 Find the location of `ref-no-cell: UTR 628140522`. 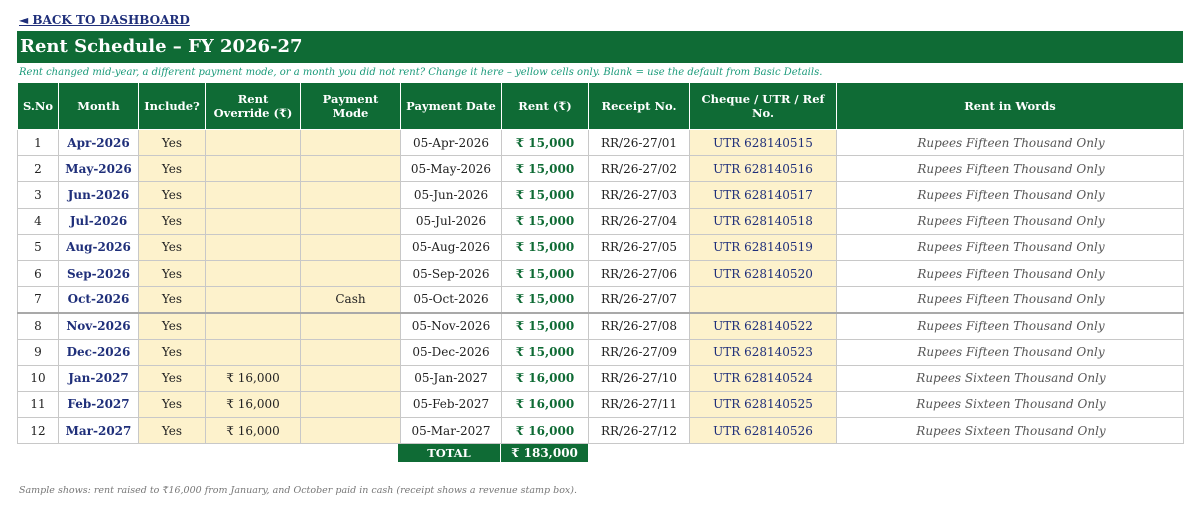

ref-no-cell: UTR 628140522 is located at coordinates (763, 325).